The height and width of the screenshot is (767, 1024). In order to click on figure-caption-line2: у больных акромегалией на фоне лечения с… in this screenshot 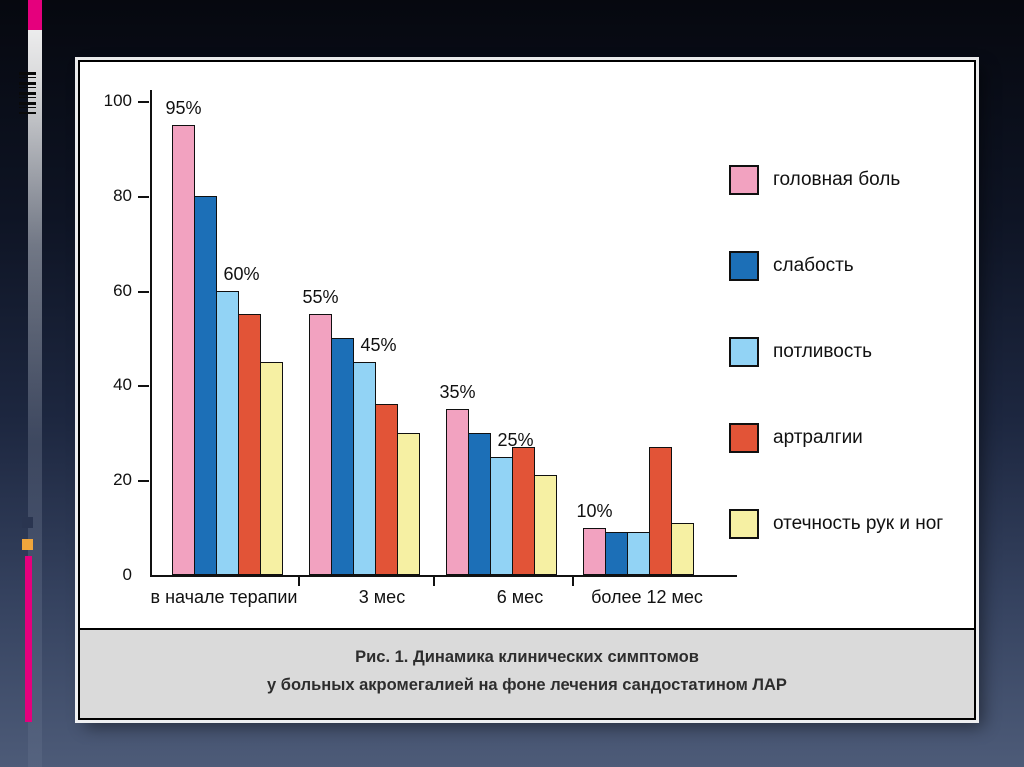, I will do `click(527, 685)`.